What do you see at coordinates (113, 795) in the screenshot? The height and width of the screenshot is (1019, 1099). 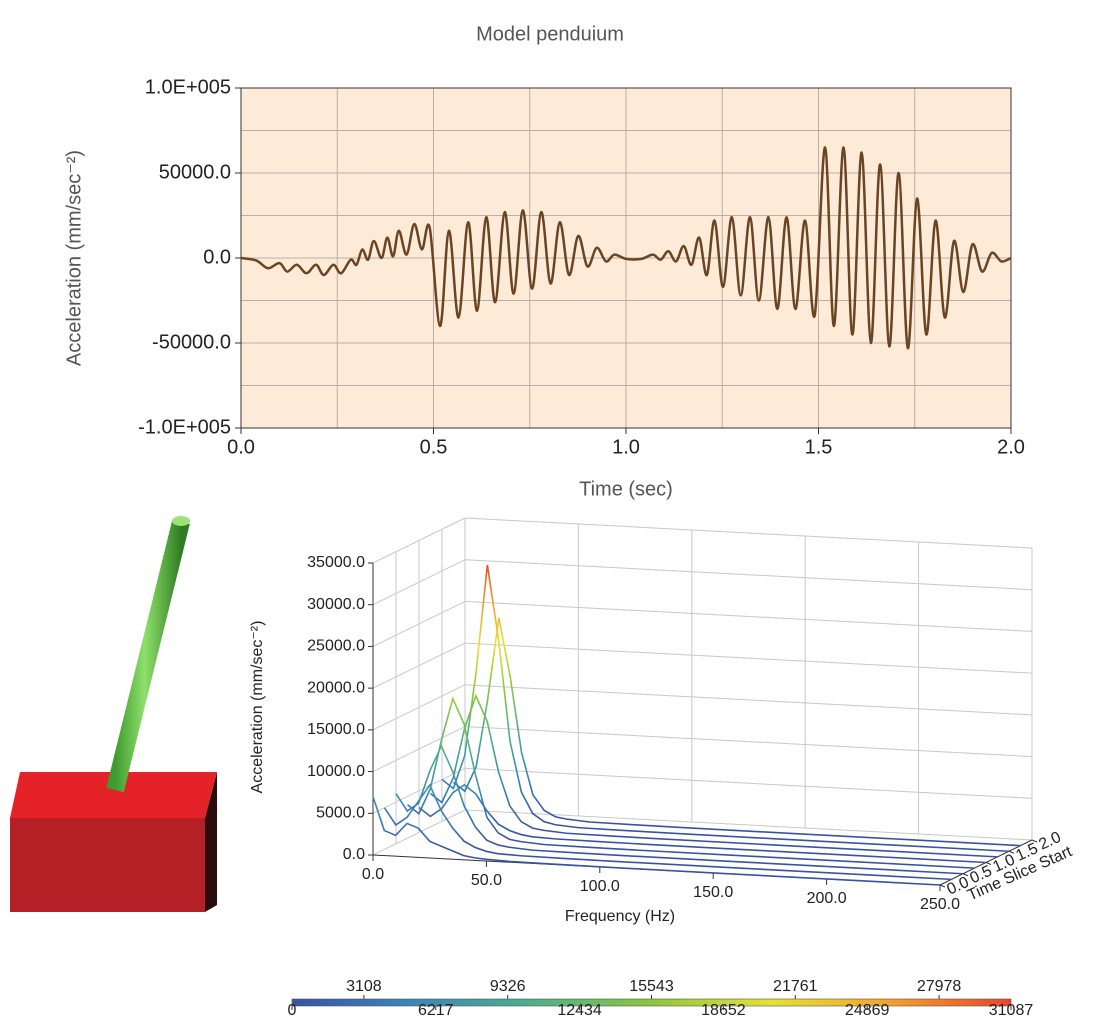 I see `box-top` at bounding box center [113, 795].